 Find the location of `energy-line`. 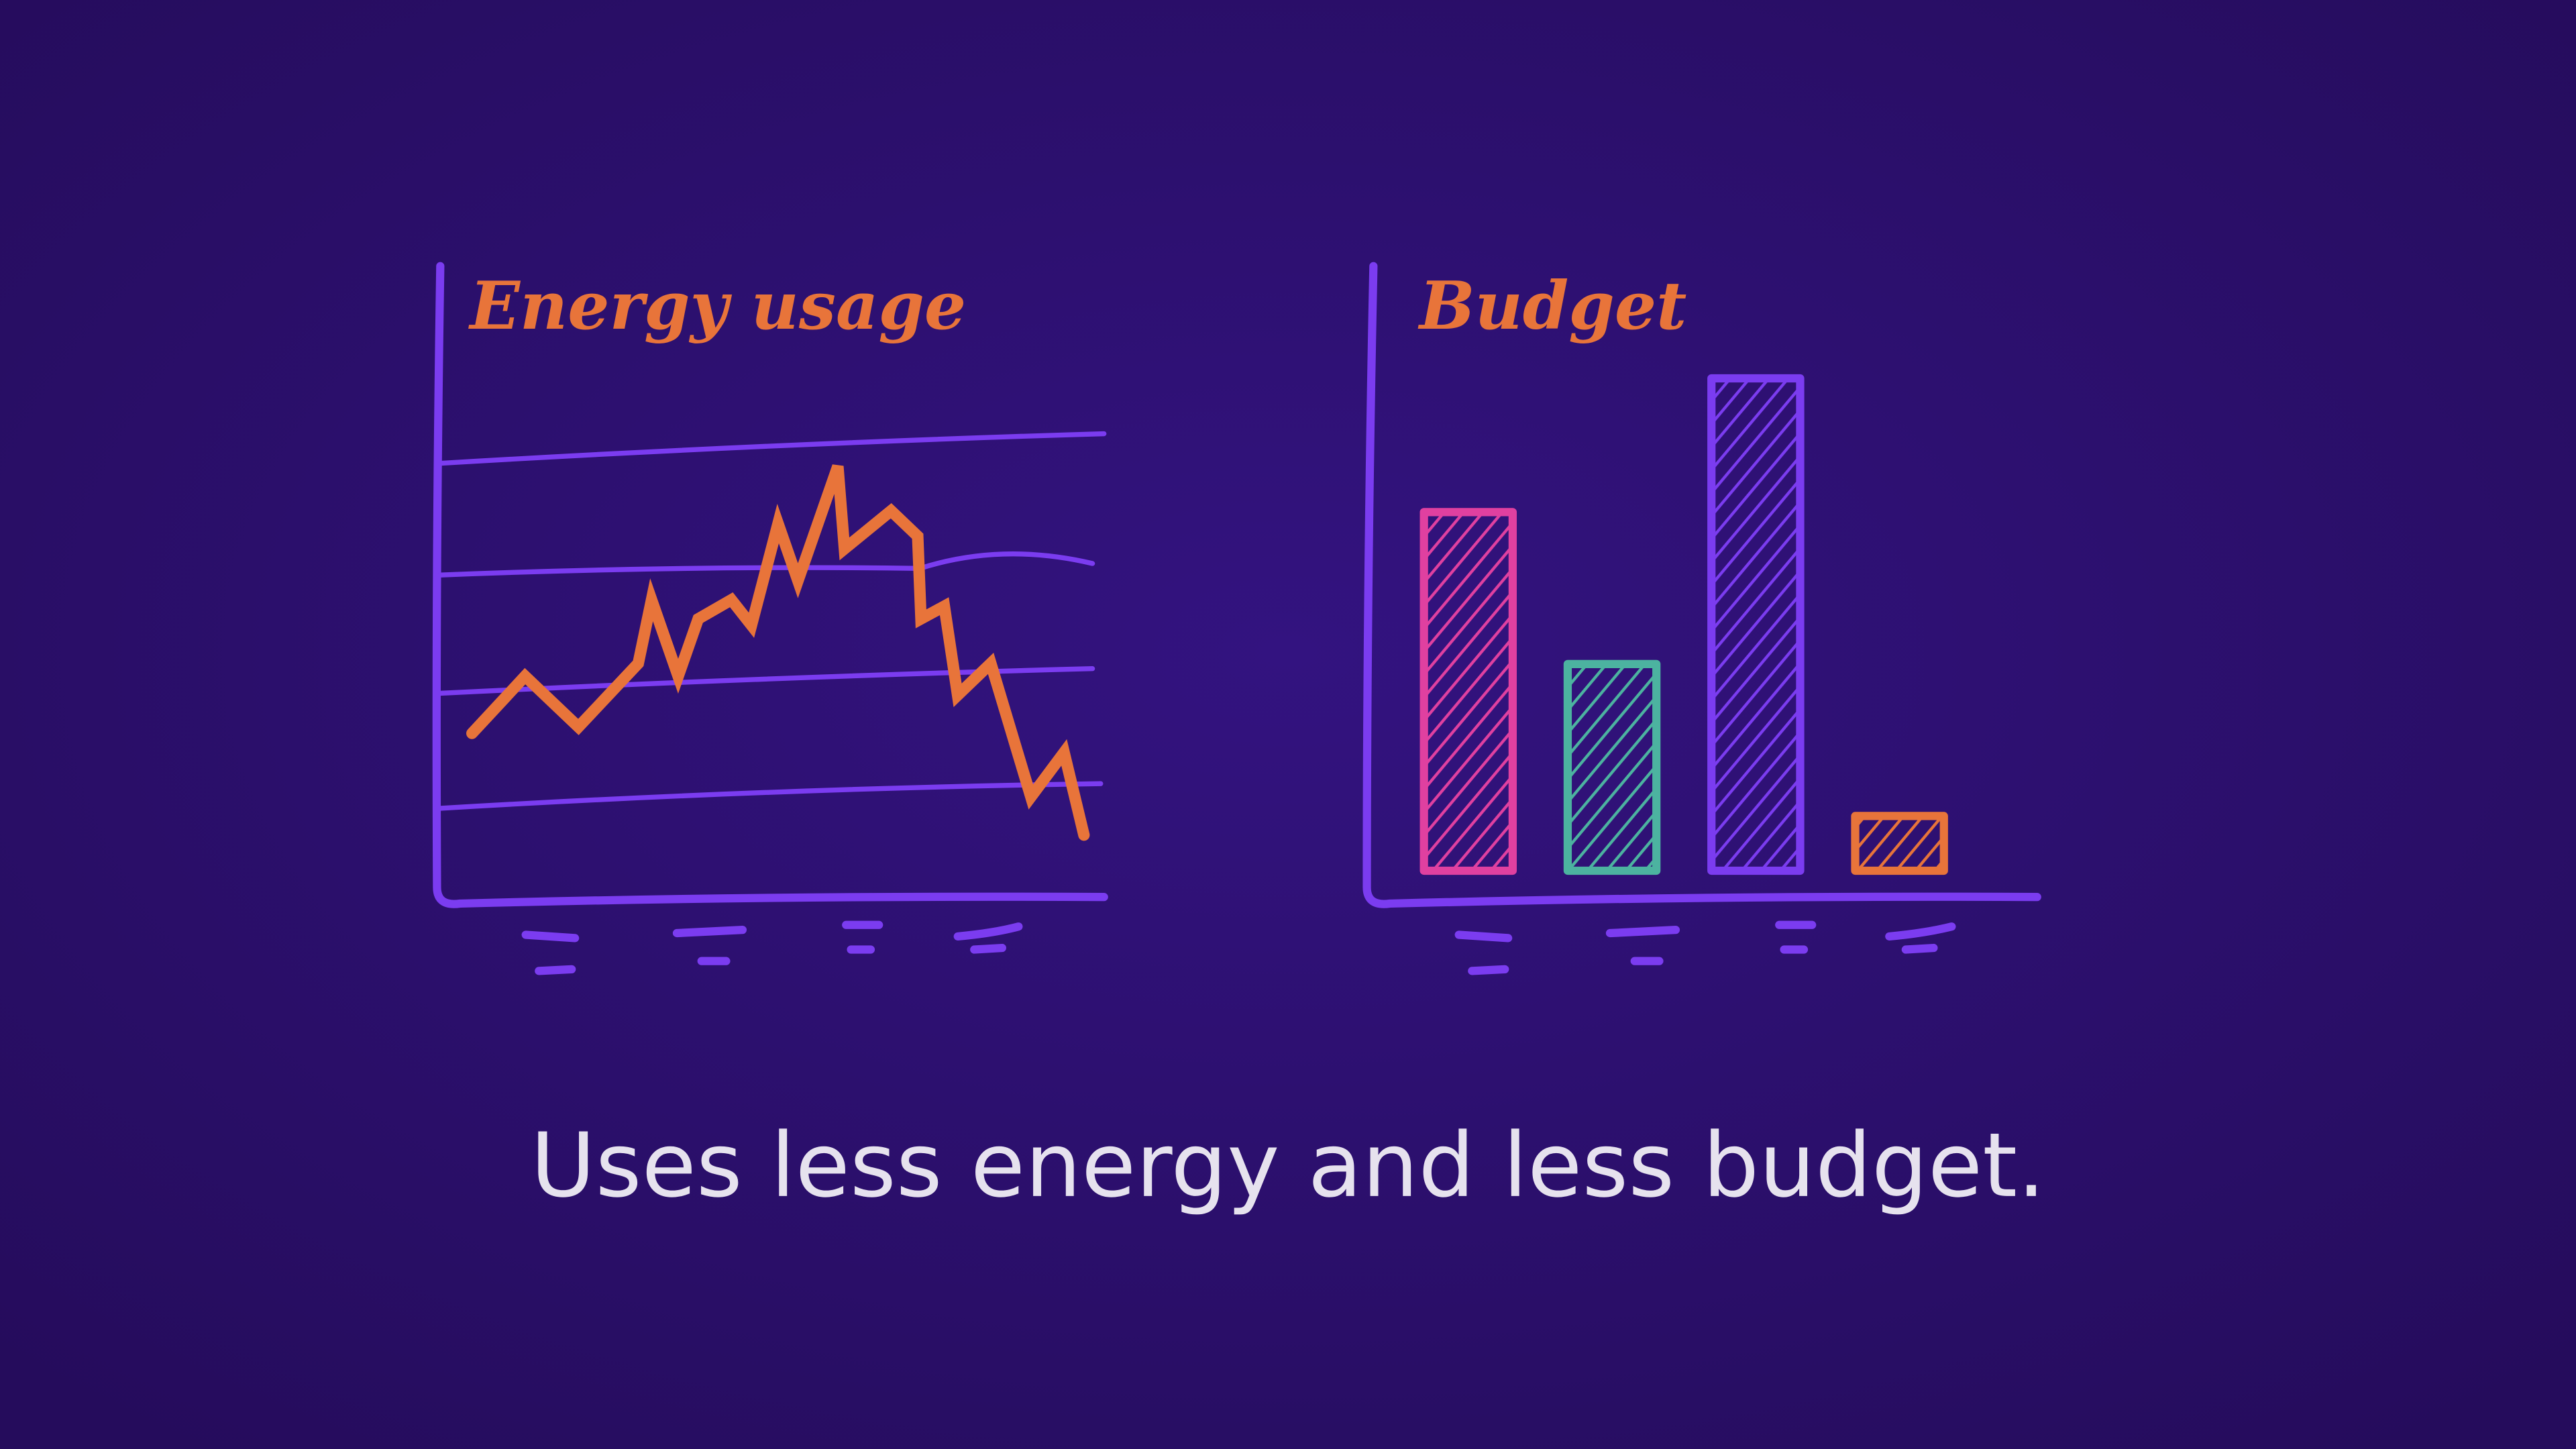

energy-line is located at coordinates (778, 652).